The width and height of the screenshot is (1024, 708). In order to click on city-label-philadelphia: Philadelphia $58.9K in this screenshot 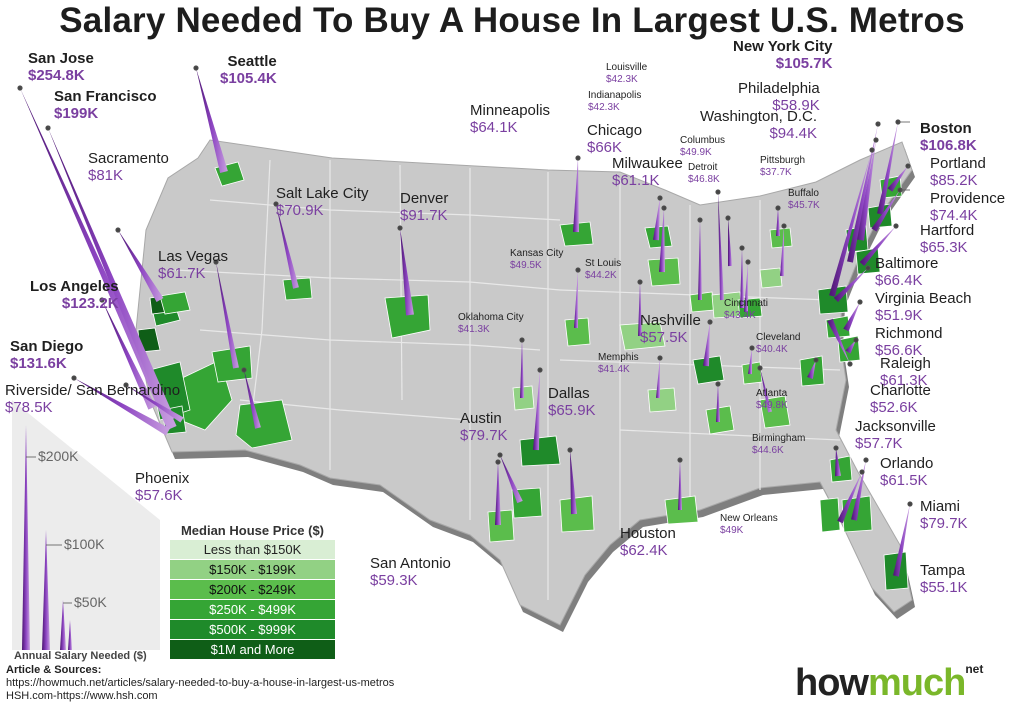, I will do `click(779, 97)`.